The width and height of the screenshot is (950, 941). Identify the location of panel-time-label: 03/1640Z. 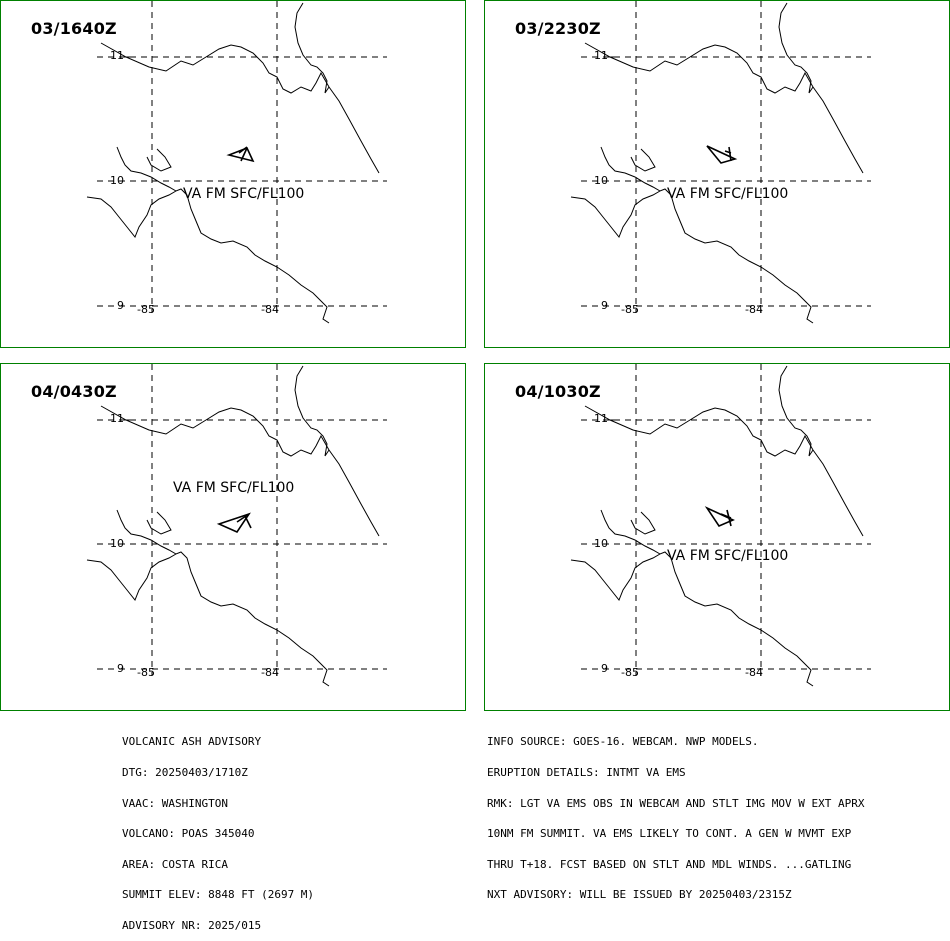
(74, 28).